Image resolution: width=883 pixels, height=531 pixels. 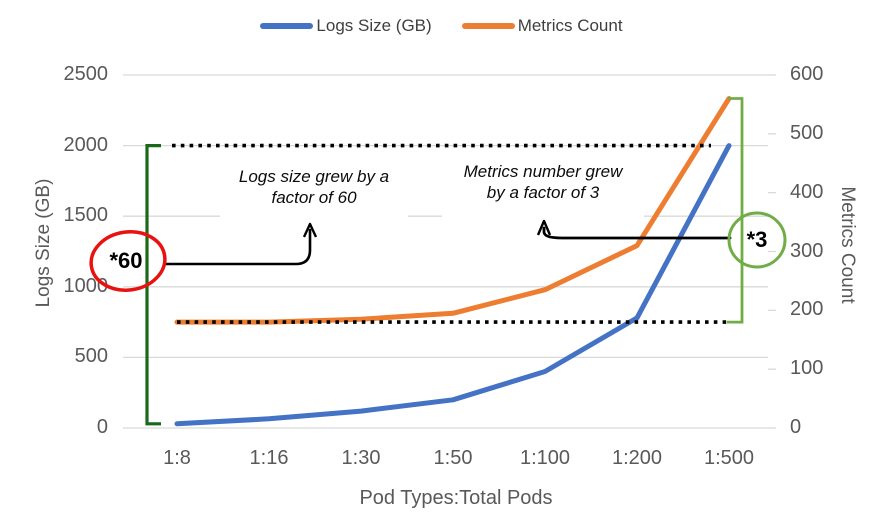 What do you see at coordinates (807, 309) in the screenshot?
I see `y-axis-right-tick-200: 200` at bounding box center [807, 309].